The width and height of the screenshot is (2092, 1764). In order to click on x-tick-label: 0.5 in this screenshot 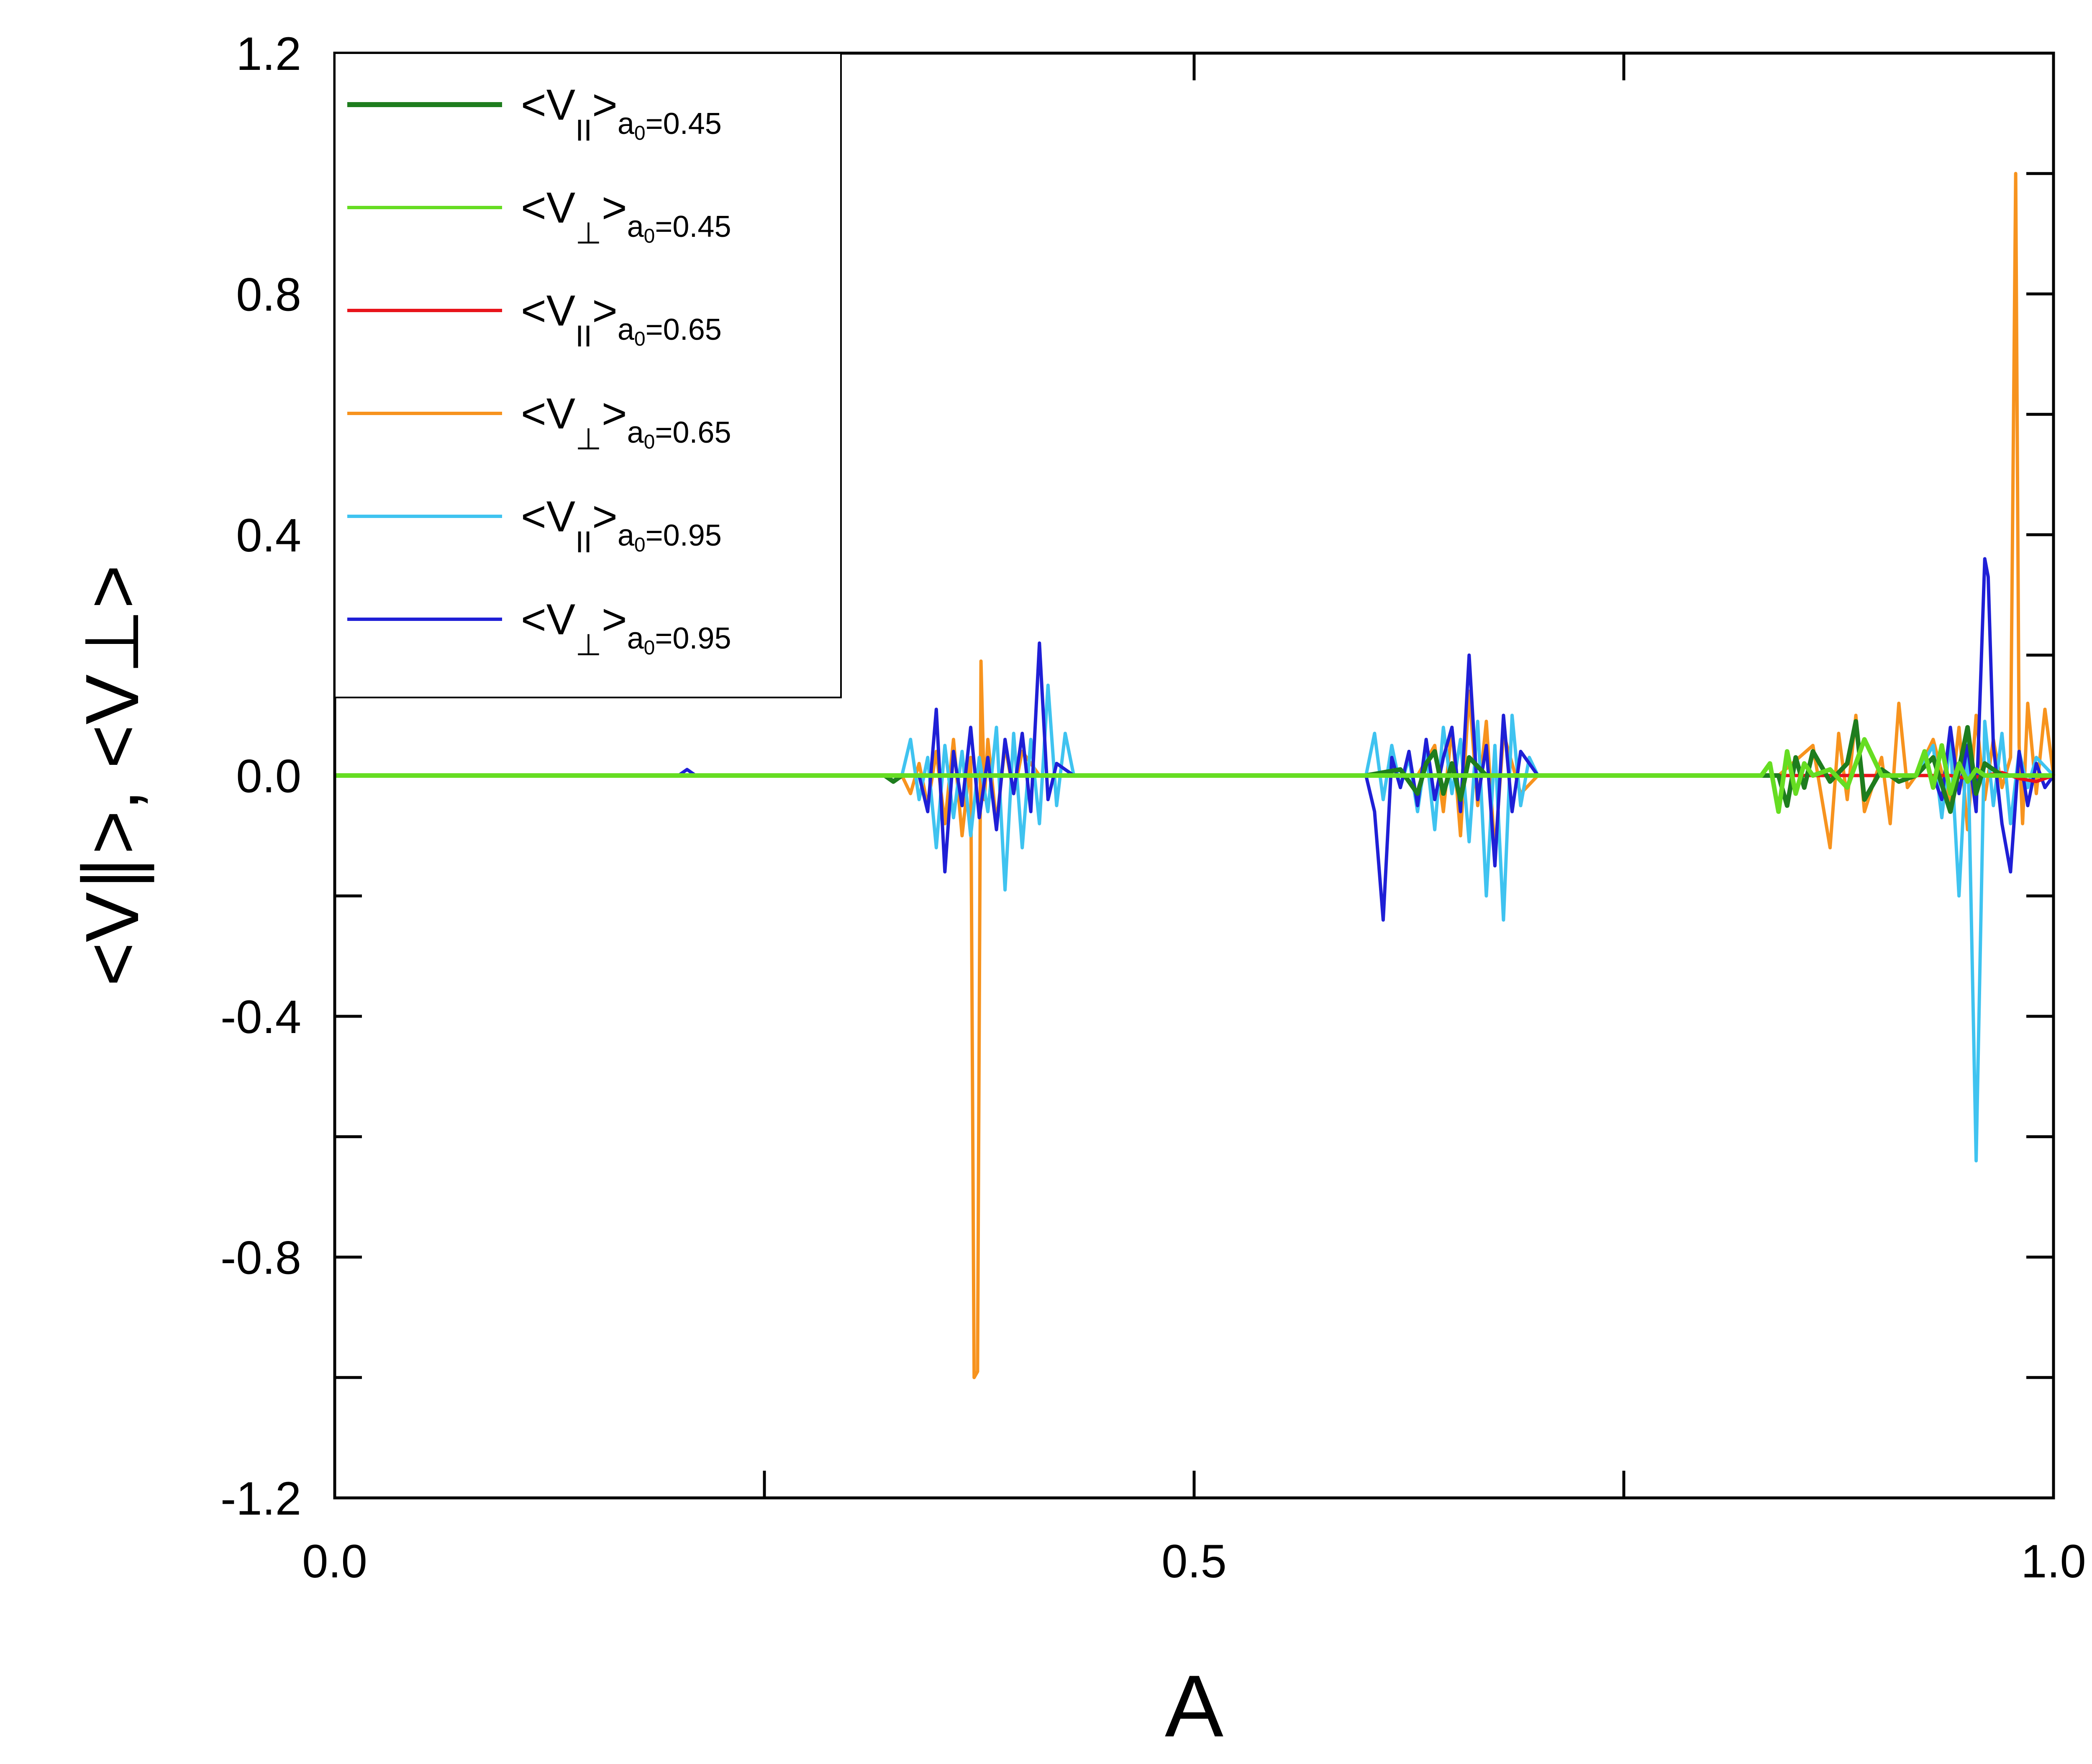, I will do `click(1194, 1561)`.